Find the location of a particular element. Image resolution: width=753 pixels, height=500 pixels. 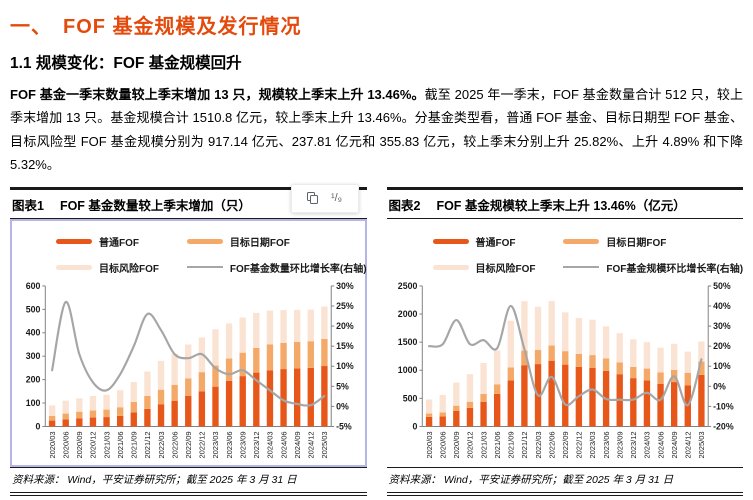

legend-item: FOF基金数量环比增长率(右轴) is located at coordinates (276, 267).